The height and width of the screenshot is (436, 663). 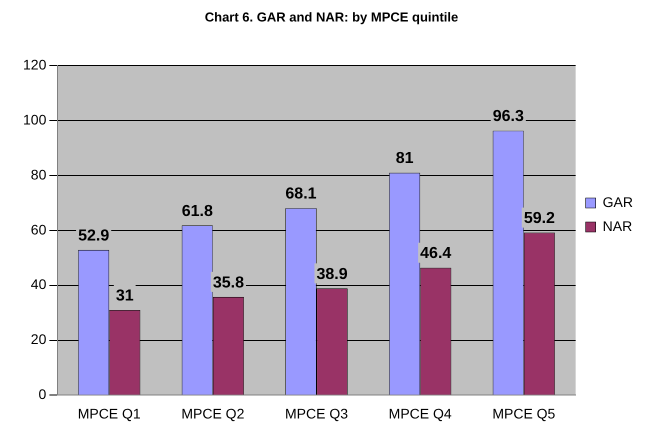 What do you see at coordinates (618, 202) in the screenshot?
I see `legend-label: GAR` at bounding box center [618, 202].